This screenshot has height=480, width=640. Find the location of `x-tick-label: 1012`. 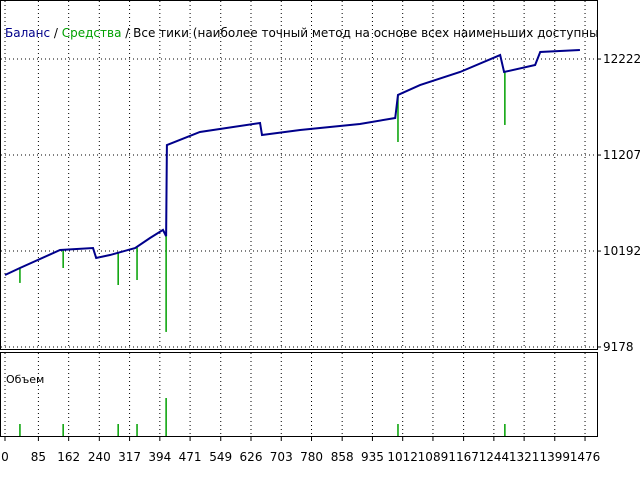

x-tick-label: 1012 is located at coordinates (402, 457).